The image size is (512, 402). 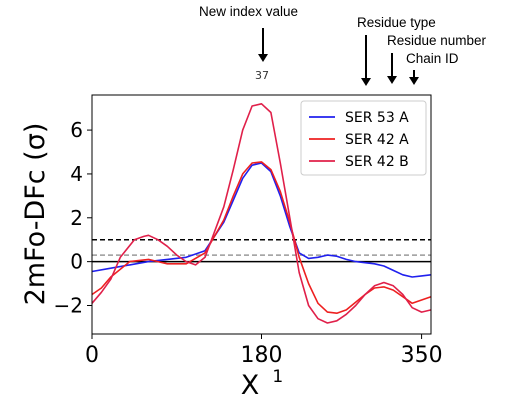 What do you see at coordinates (76, 218) in the screenshot?
I see `y-tick-label-2: 2` at bounding box center [76, 218].